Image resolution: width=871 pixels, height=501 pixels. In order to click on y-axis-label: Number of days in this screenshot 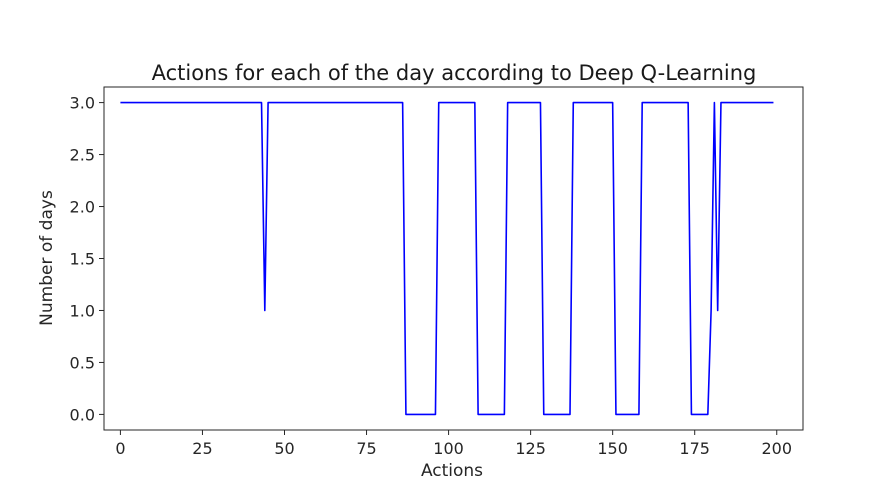, I will do `click(47, 258)`.